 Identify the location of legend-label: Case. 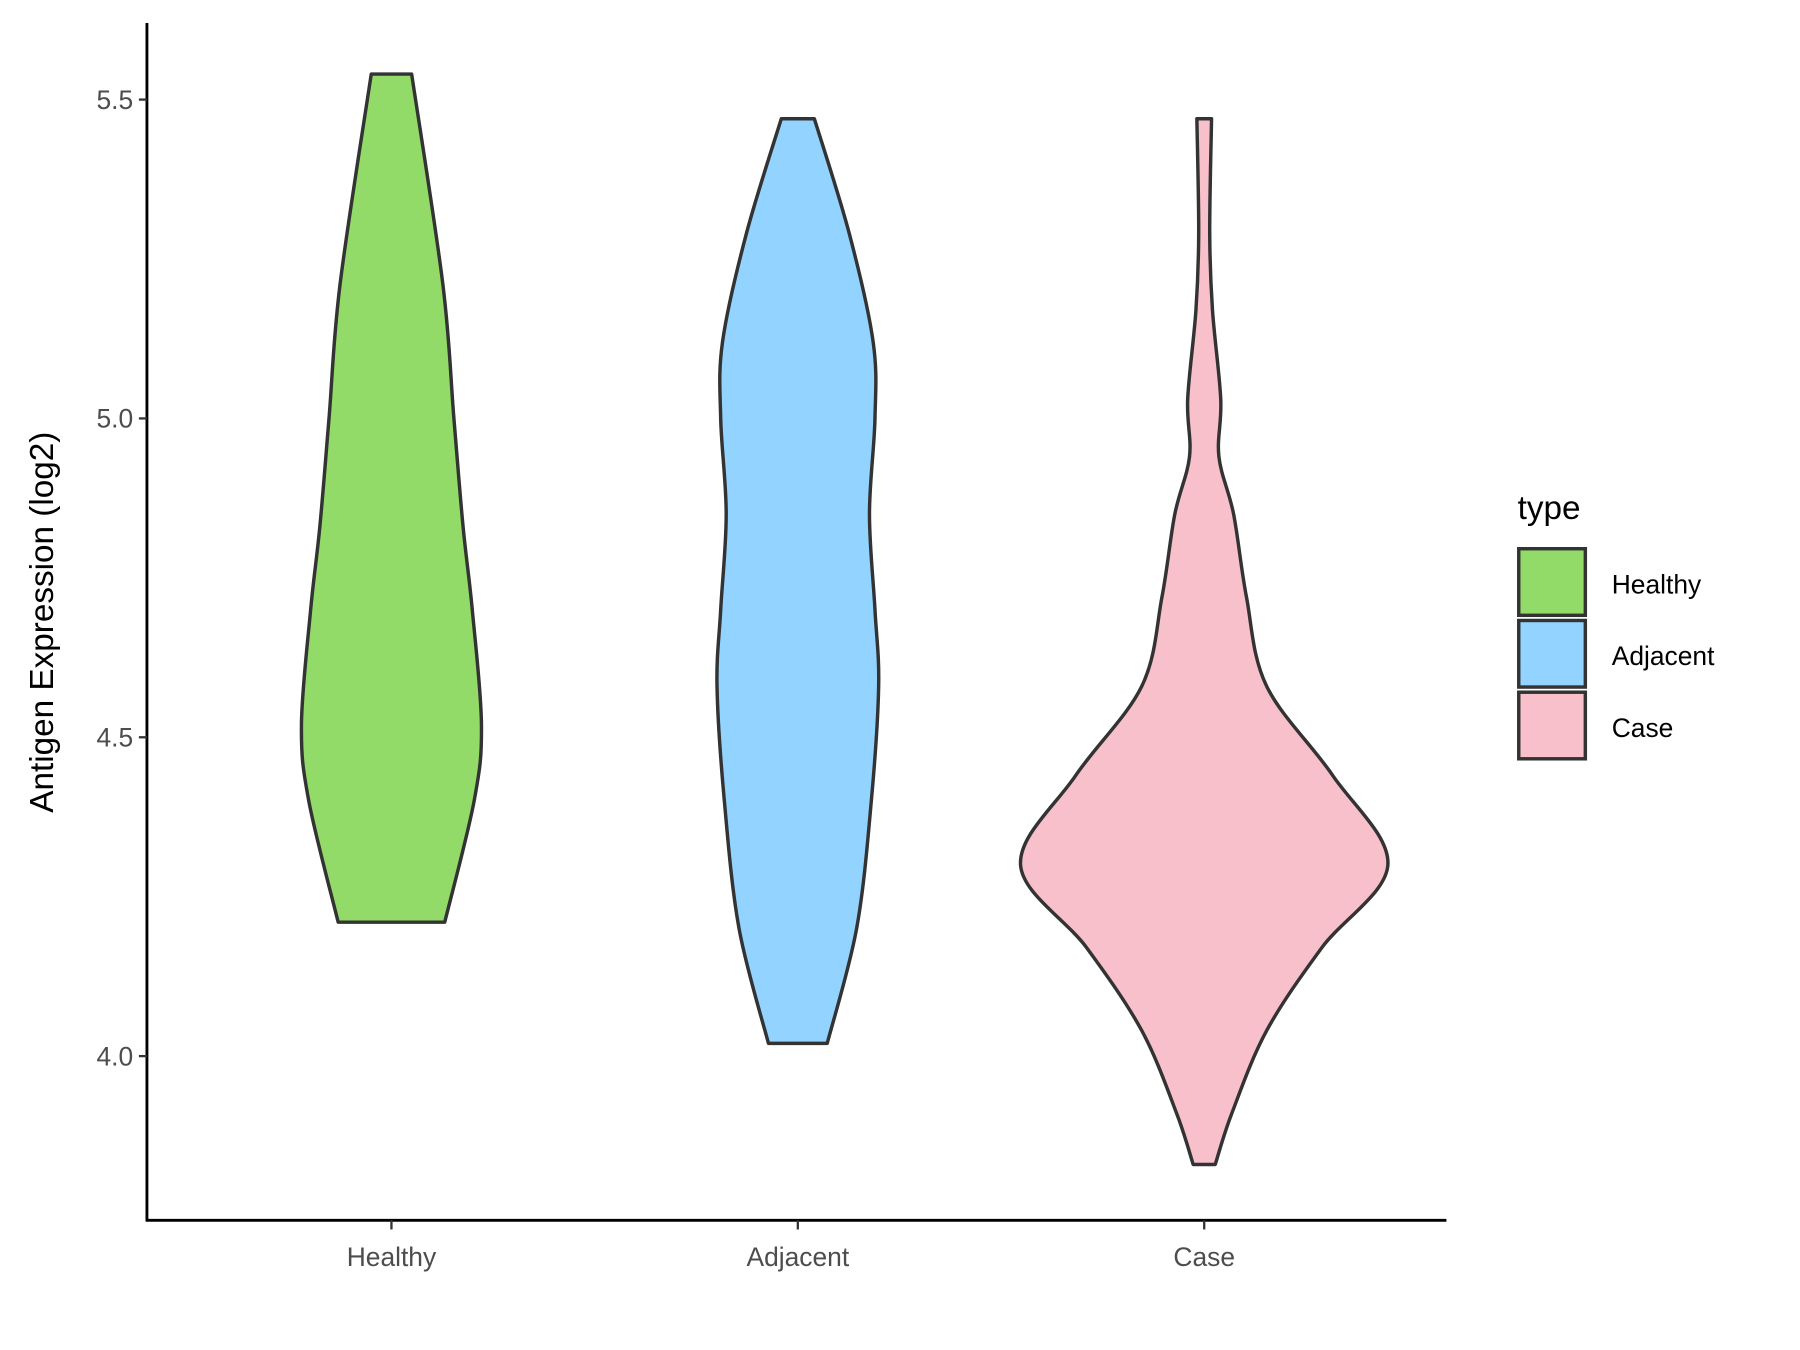
(1643, 728).